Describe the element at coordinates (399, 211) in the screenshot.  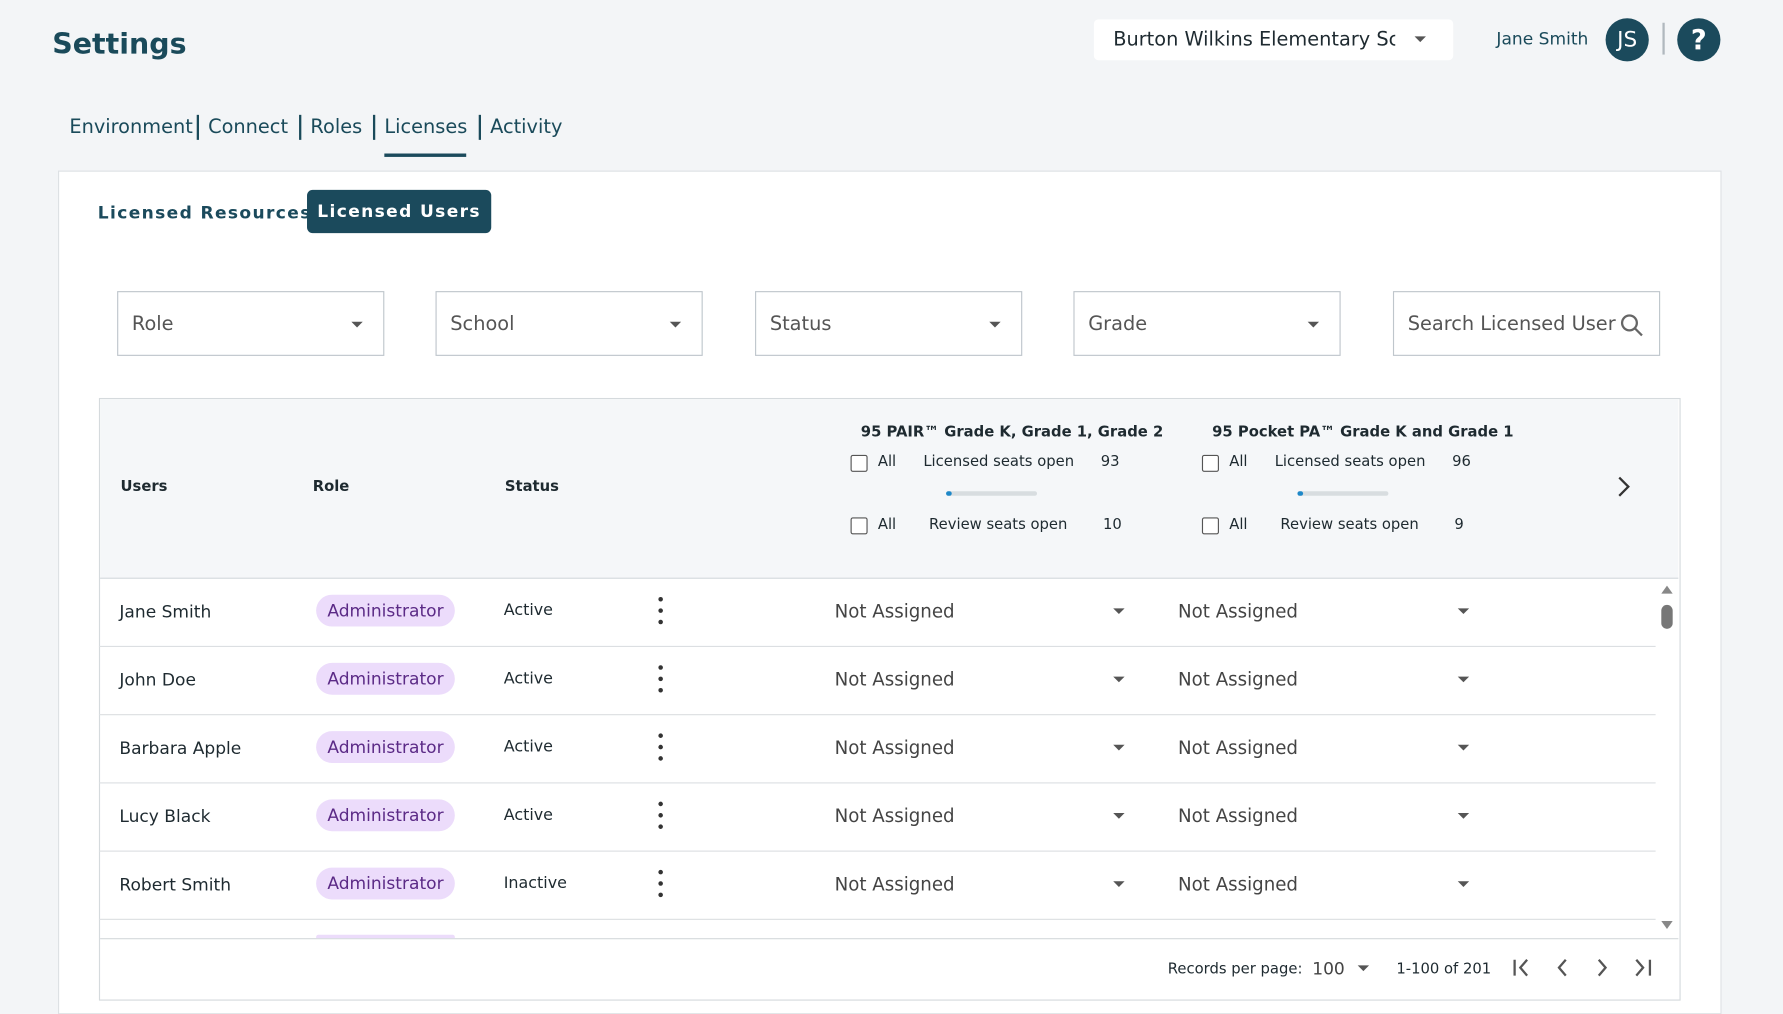
I see `subtab-active: Licensed Users` at that location.